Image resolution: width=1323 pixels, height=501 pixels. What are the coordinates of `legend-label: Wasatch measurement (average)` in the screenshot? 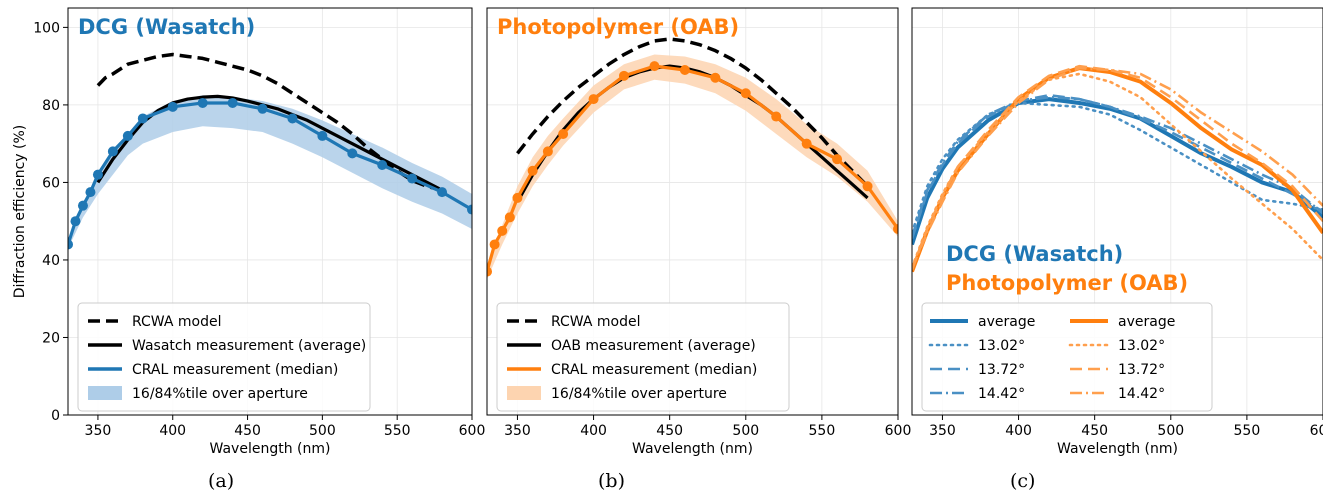 It's located at (249, 346).